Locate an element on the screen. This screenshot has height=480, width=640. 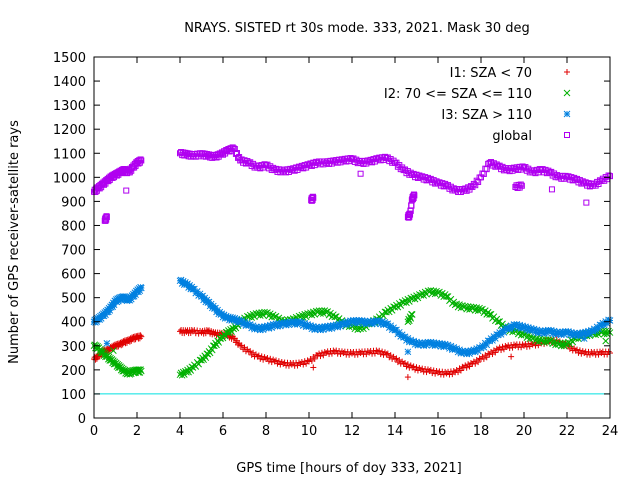
legend-label: I3: SZA > 110 is located at coordinates (486, 115).